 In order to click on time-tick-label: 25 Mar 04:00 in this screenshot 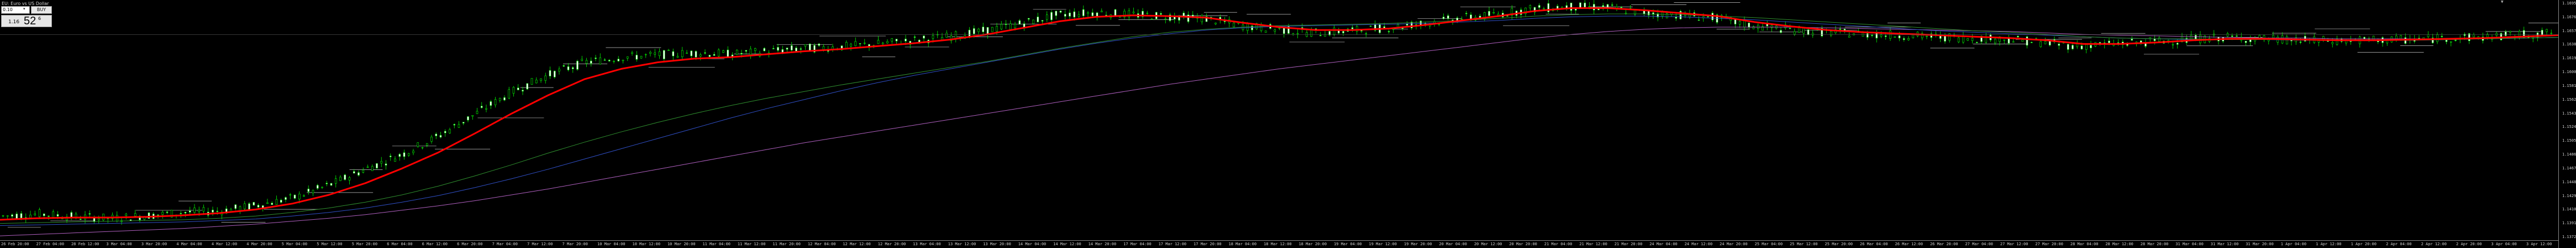, I will do `click(1768, 244)`.